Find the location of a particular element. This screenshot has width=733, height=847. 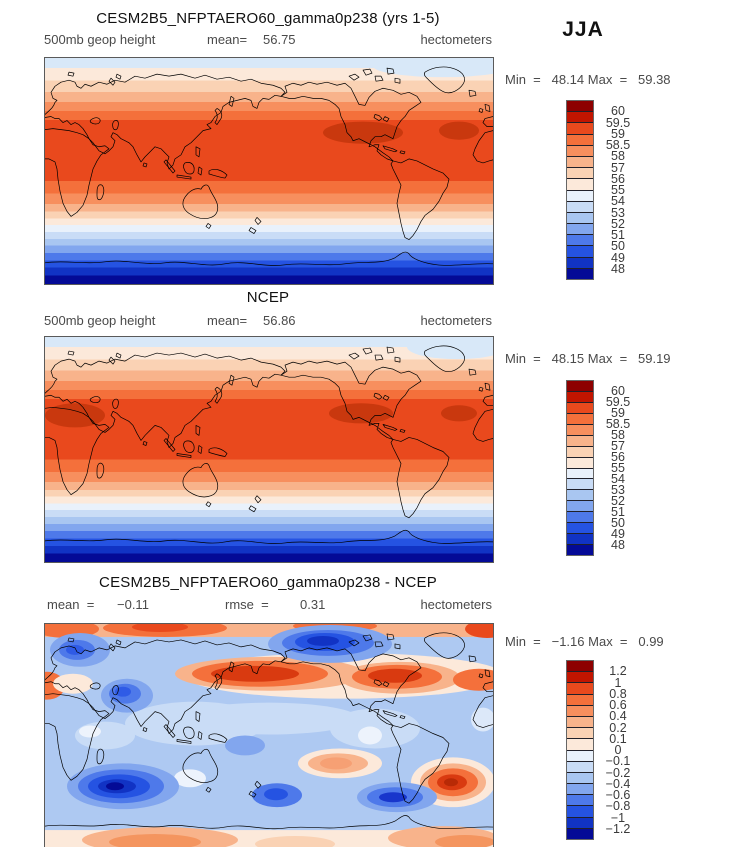

difference-light-patches is located at coordinates (284, 744).